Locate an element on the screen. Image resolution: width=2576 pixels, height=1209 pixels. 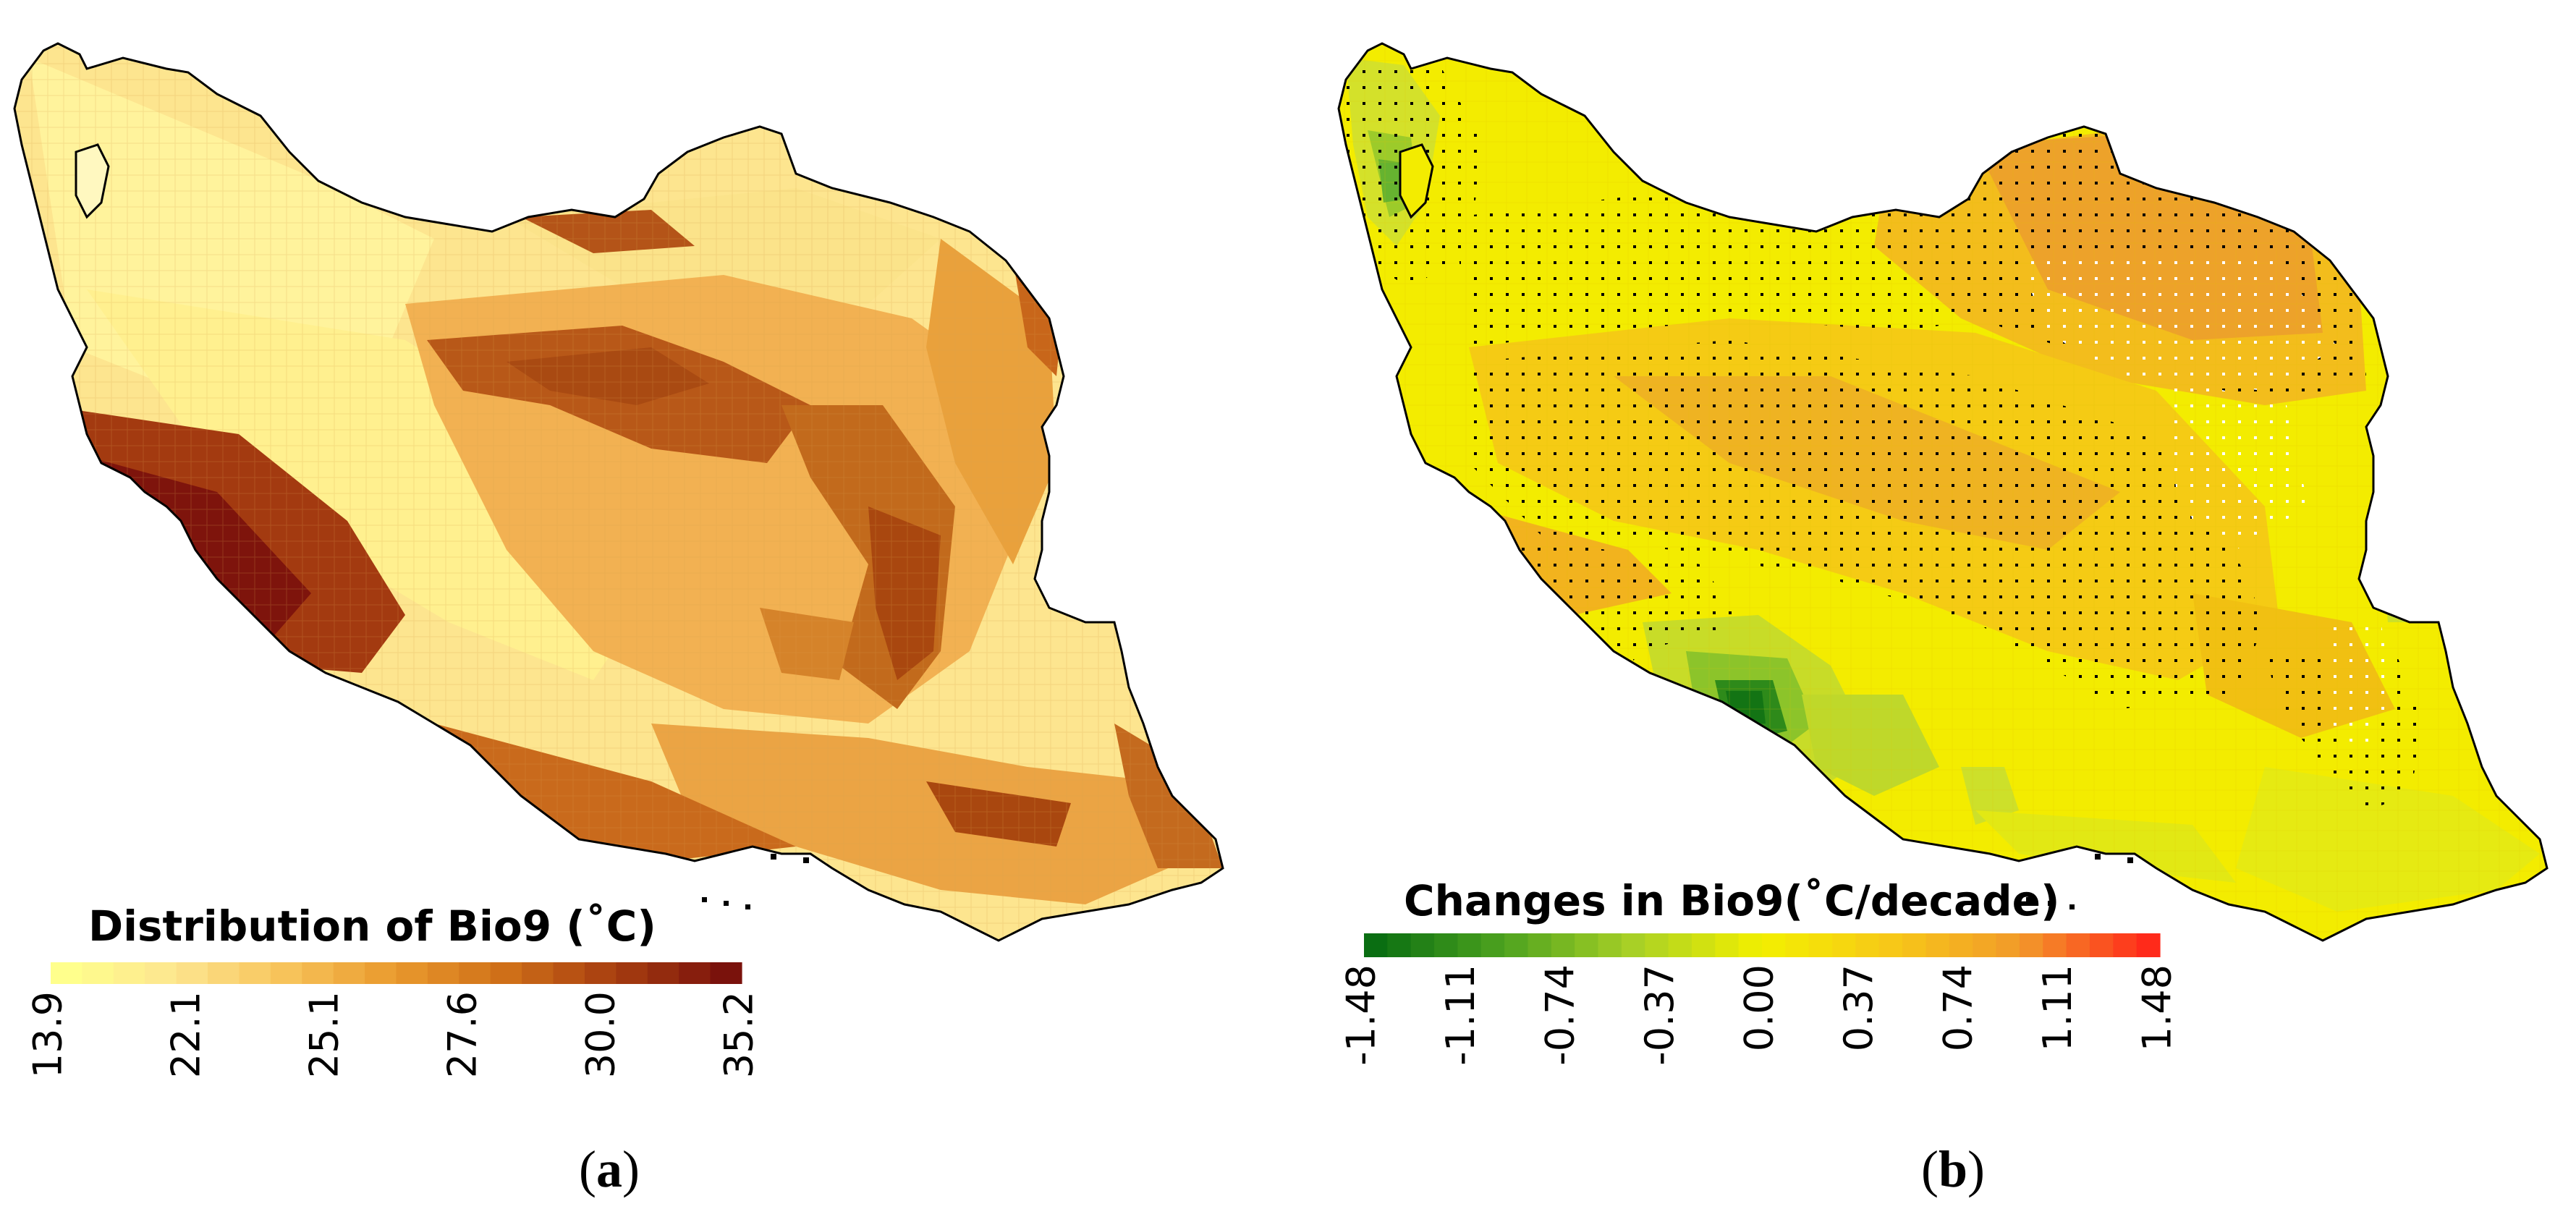
legend-tick-labels: 13.9 22.1 25.1 27.6 30.0 35.2 is located at coordinates (393, 1034).